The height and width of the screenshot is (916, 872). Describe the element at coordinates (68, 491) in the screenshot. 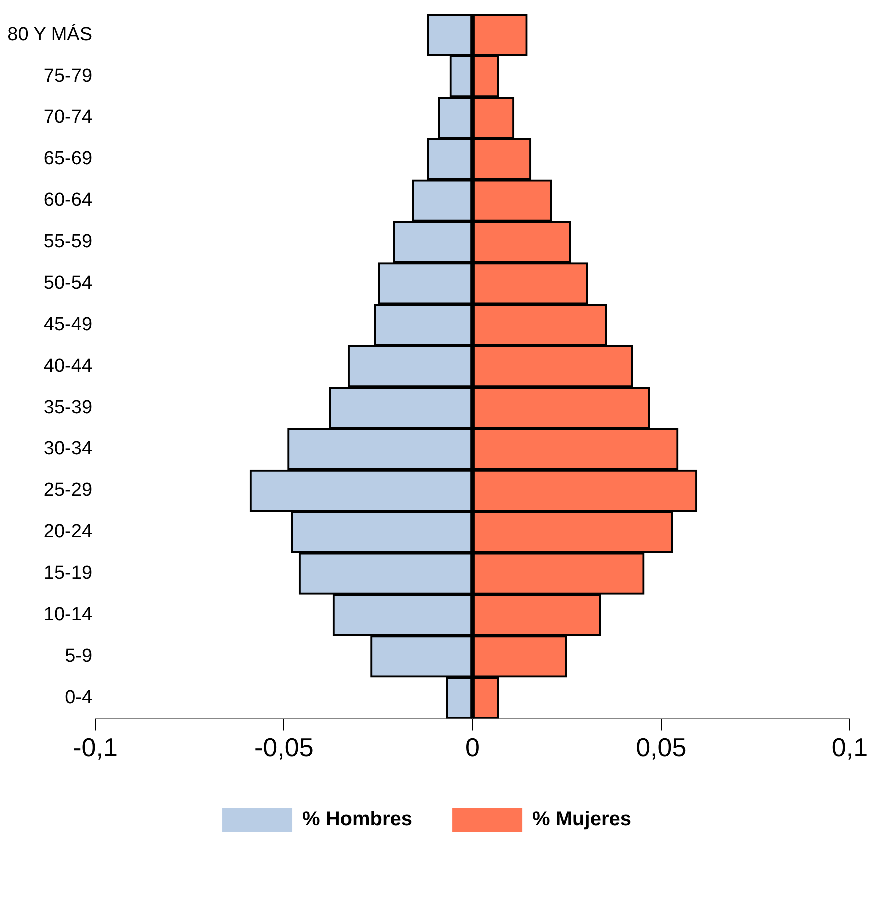

I see `y-tick-label: 25-29` at that location.